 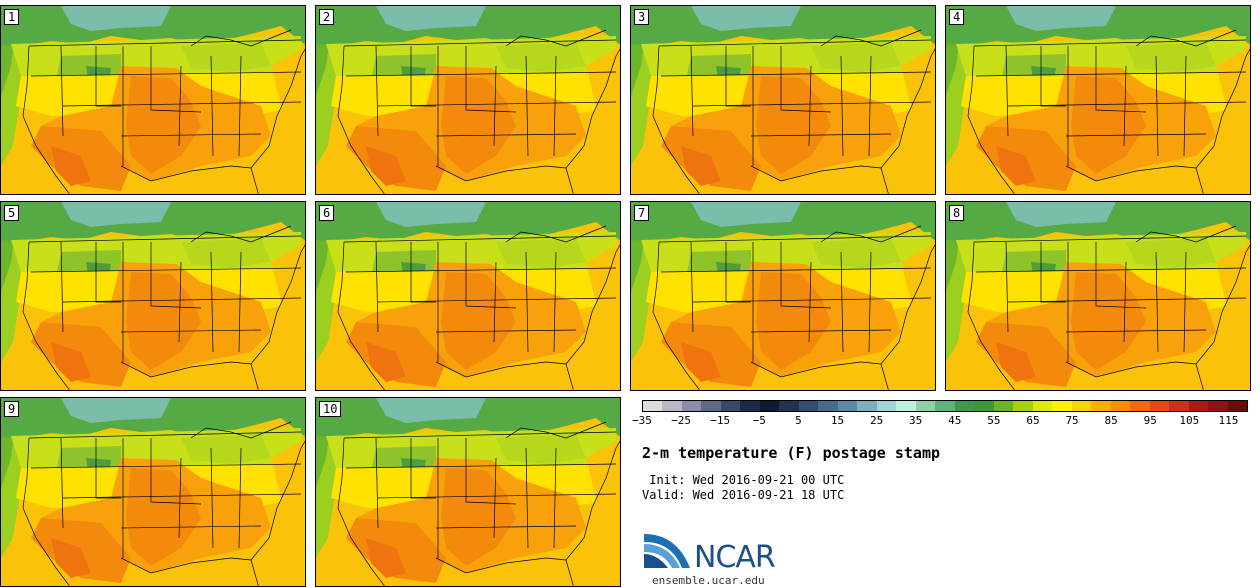 I want to click on colorbar-tick-label: 75, so click(x=1072, y=420).